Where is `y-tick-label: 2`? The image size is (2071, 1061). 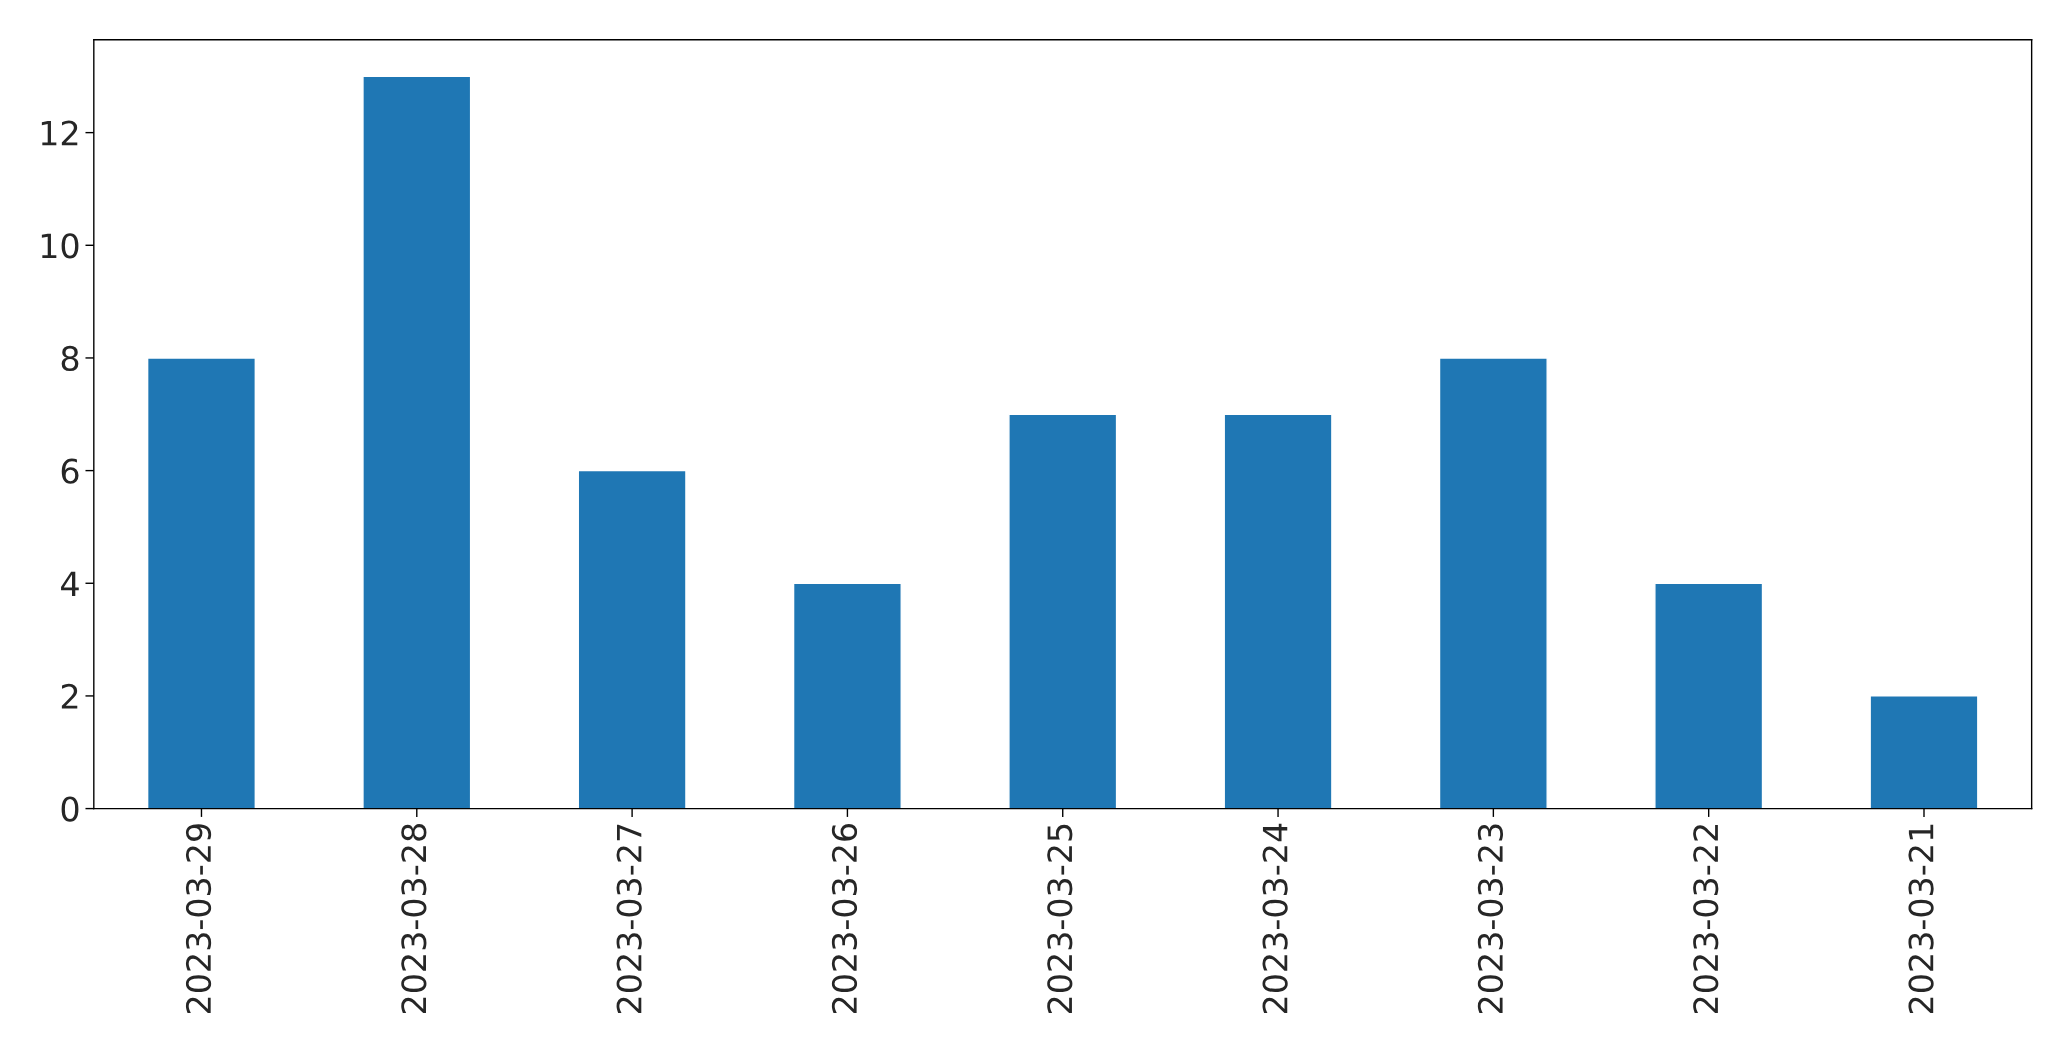 y-tick-label: 2 is located at coordinates (69, 696).